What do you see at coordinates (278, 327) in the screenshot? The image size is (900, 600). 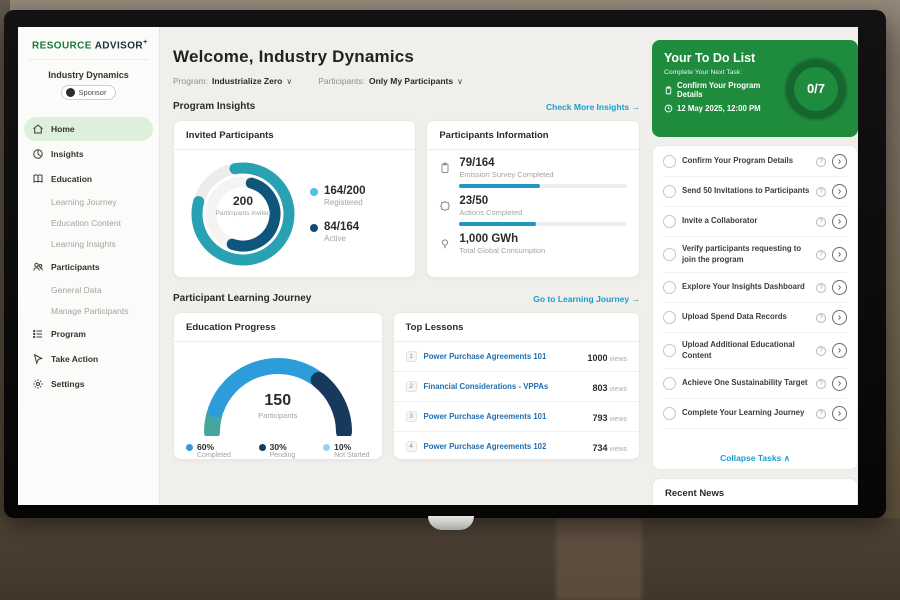 I see `card-title: Education Progress` at bounding box center [278, 327].